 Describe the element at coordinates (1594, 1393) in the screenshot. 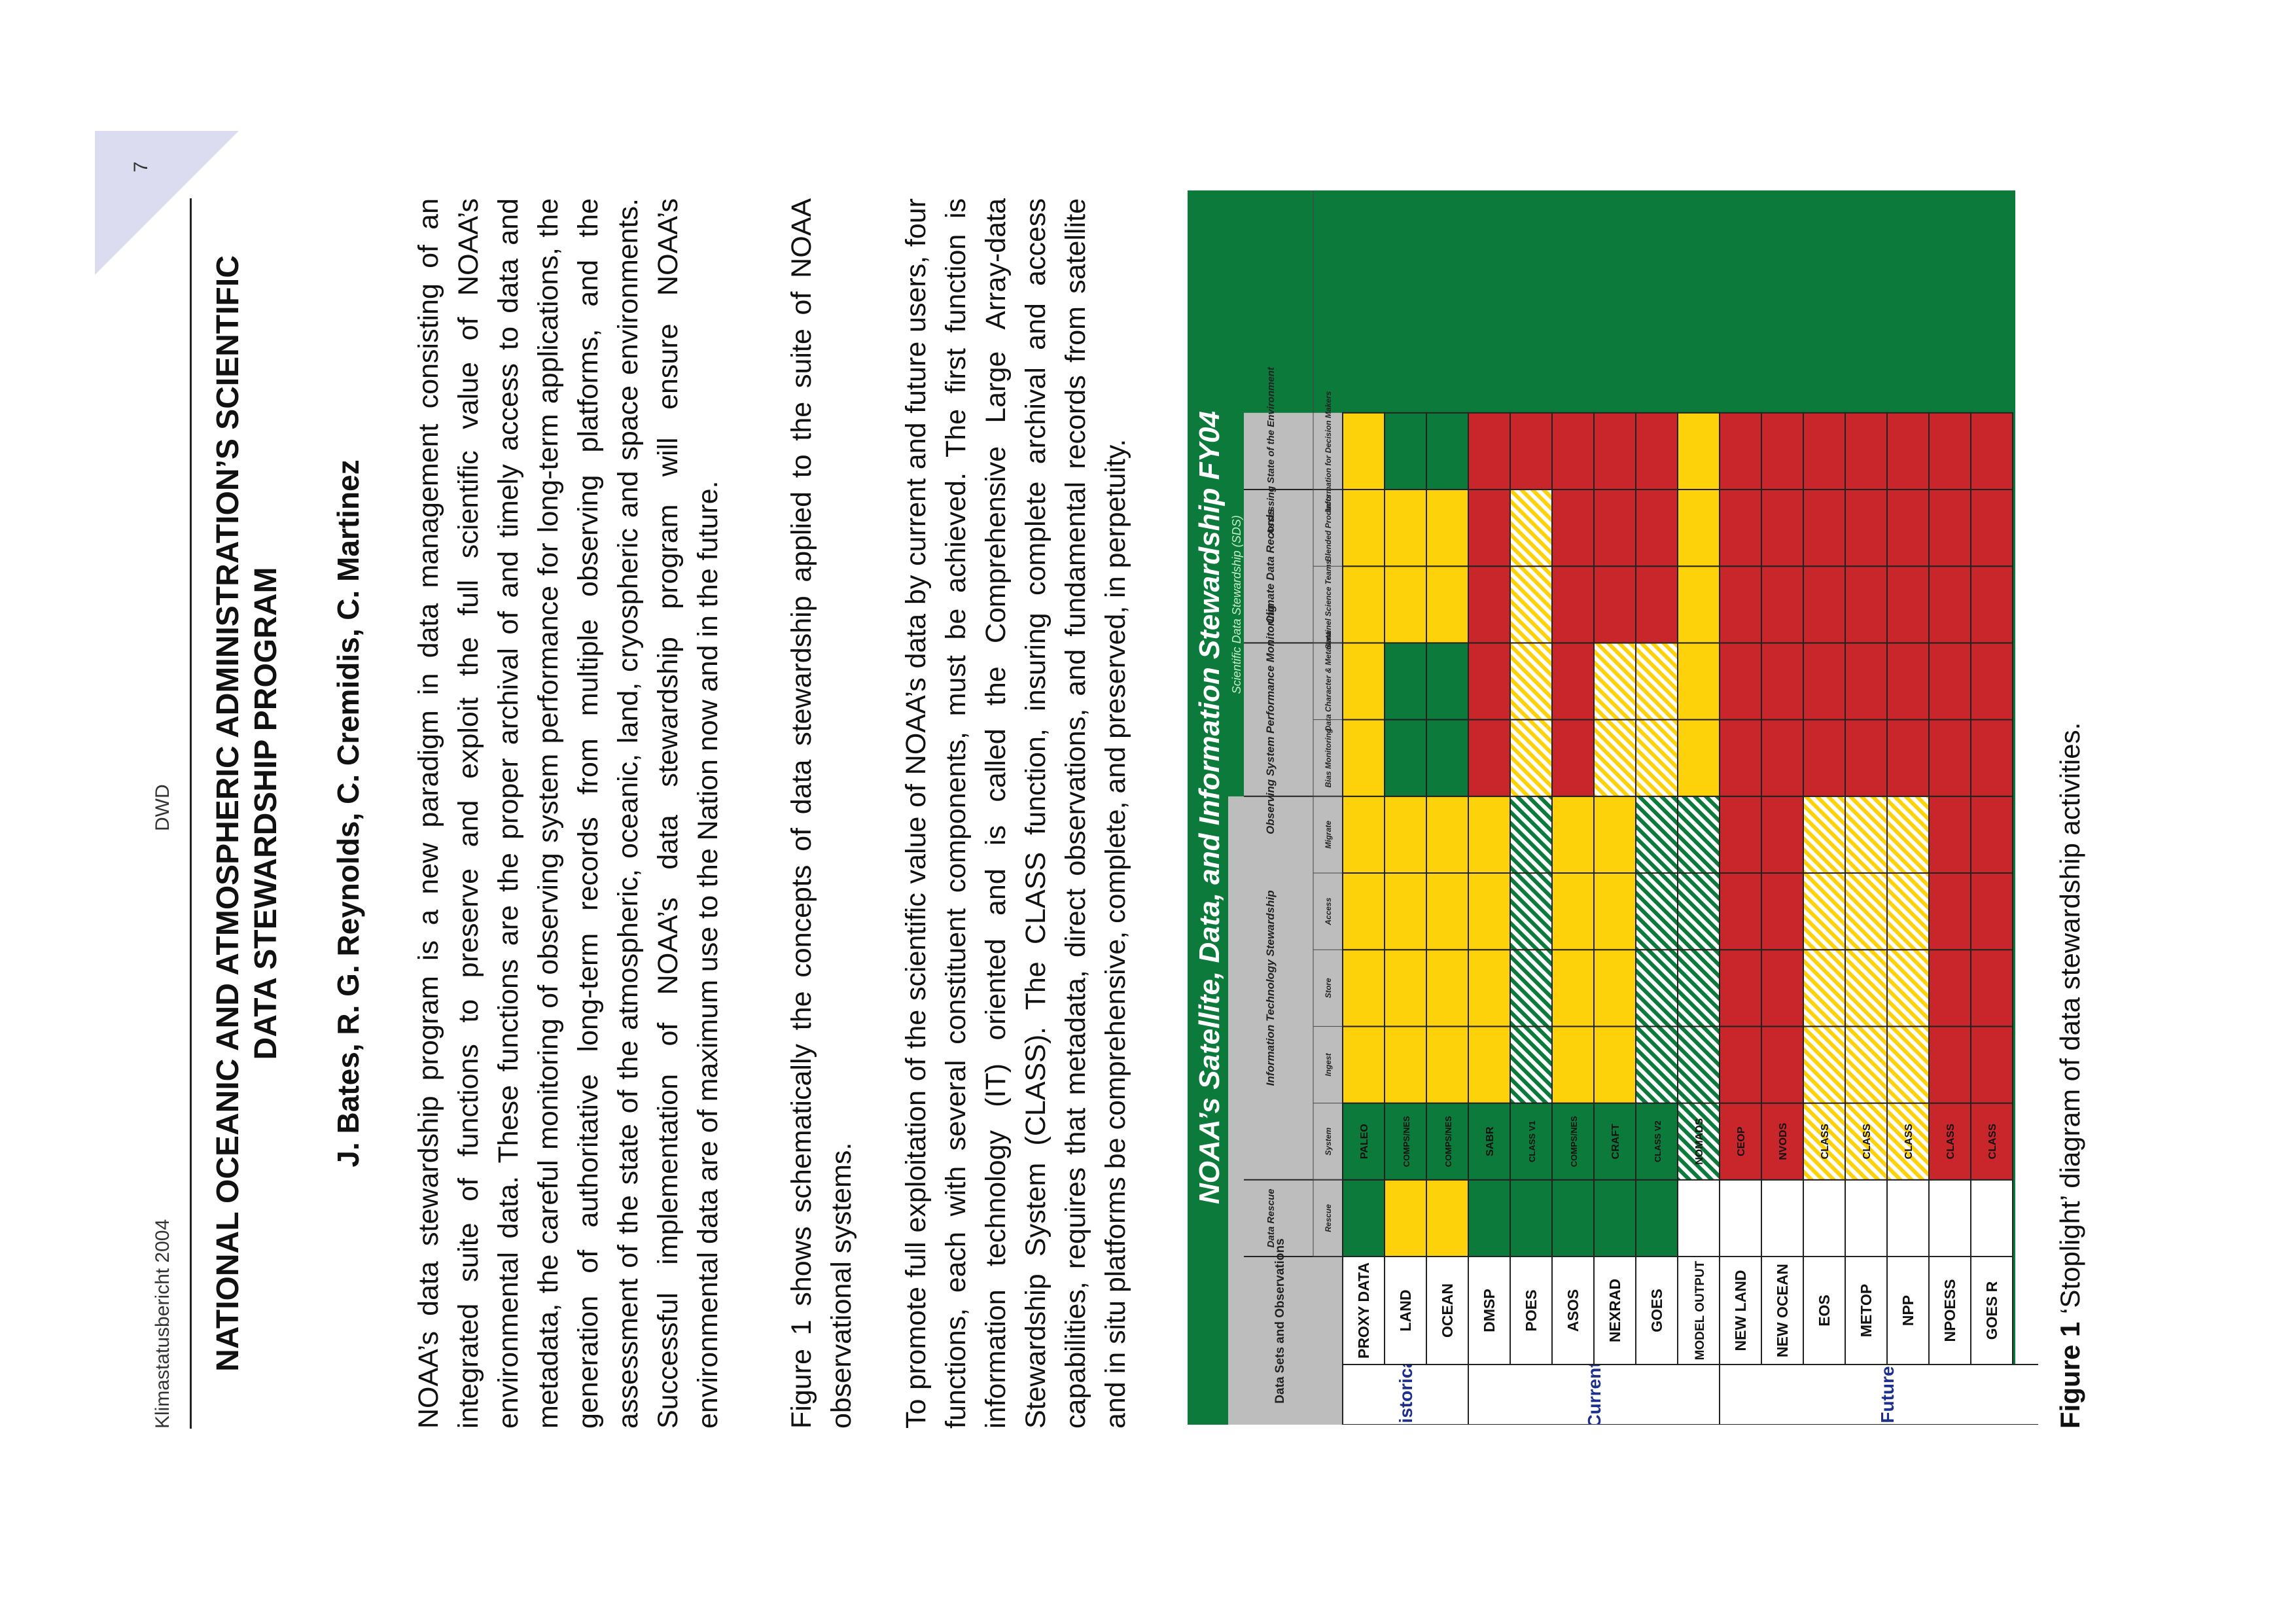

I see `category-label-1: Current` at that location.